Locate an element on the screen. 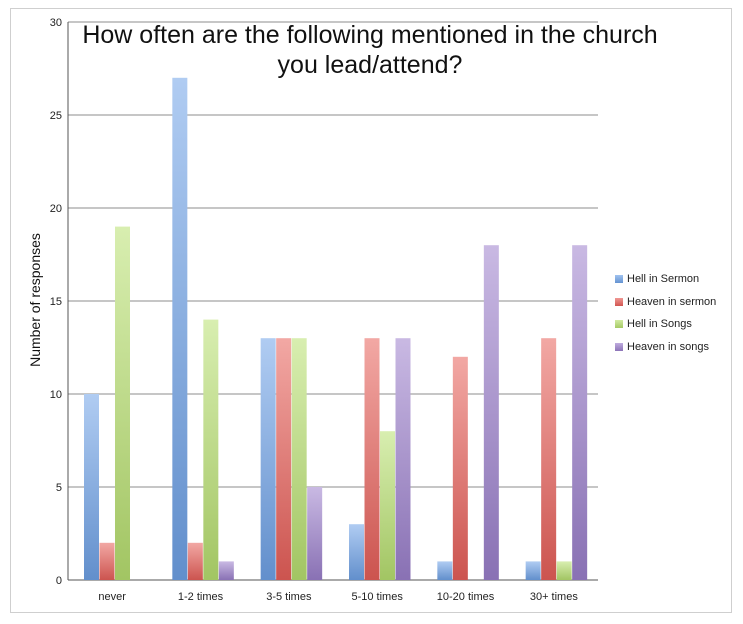 This screenshot has height=624, width=743. x-tick-label: 3-5 times is located at coordinates (289, 597).